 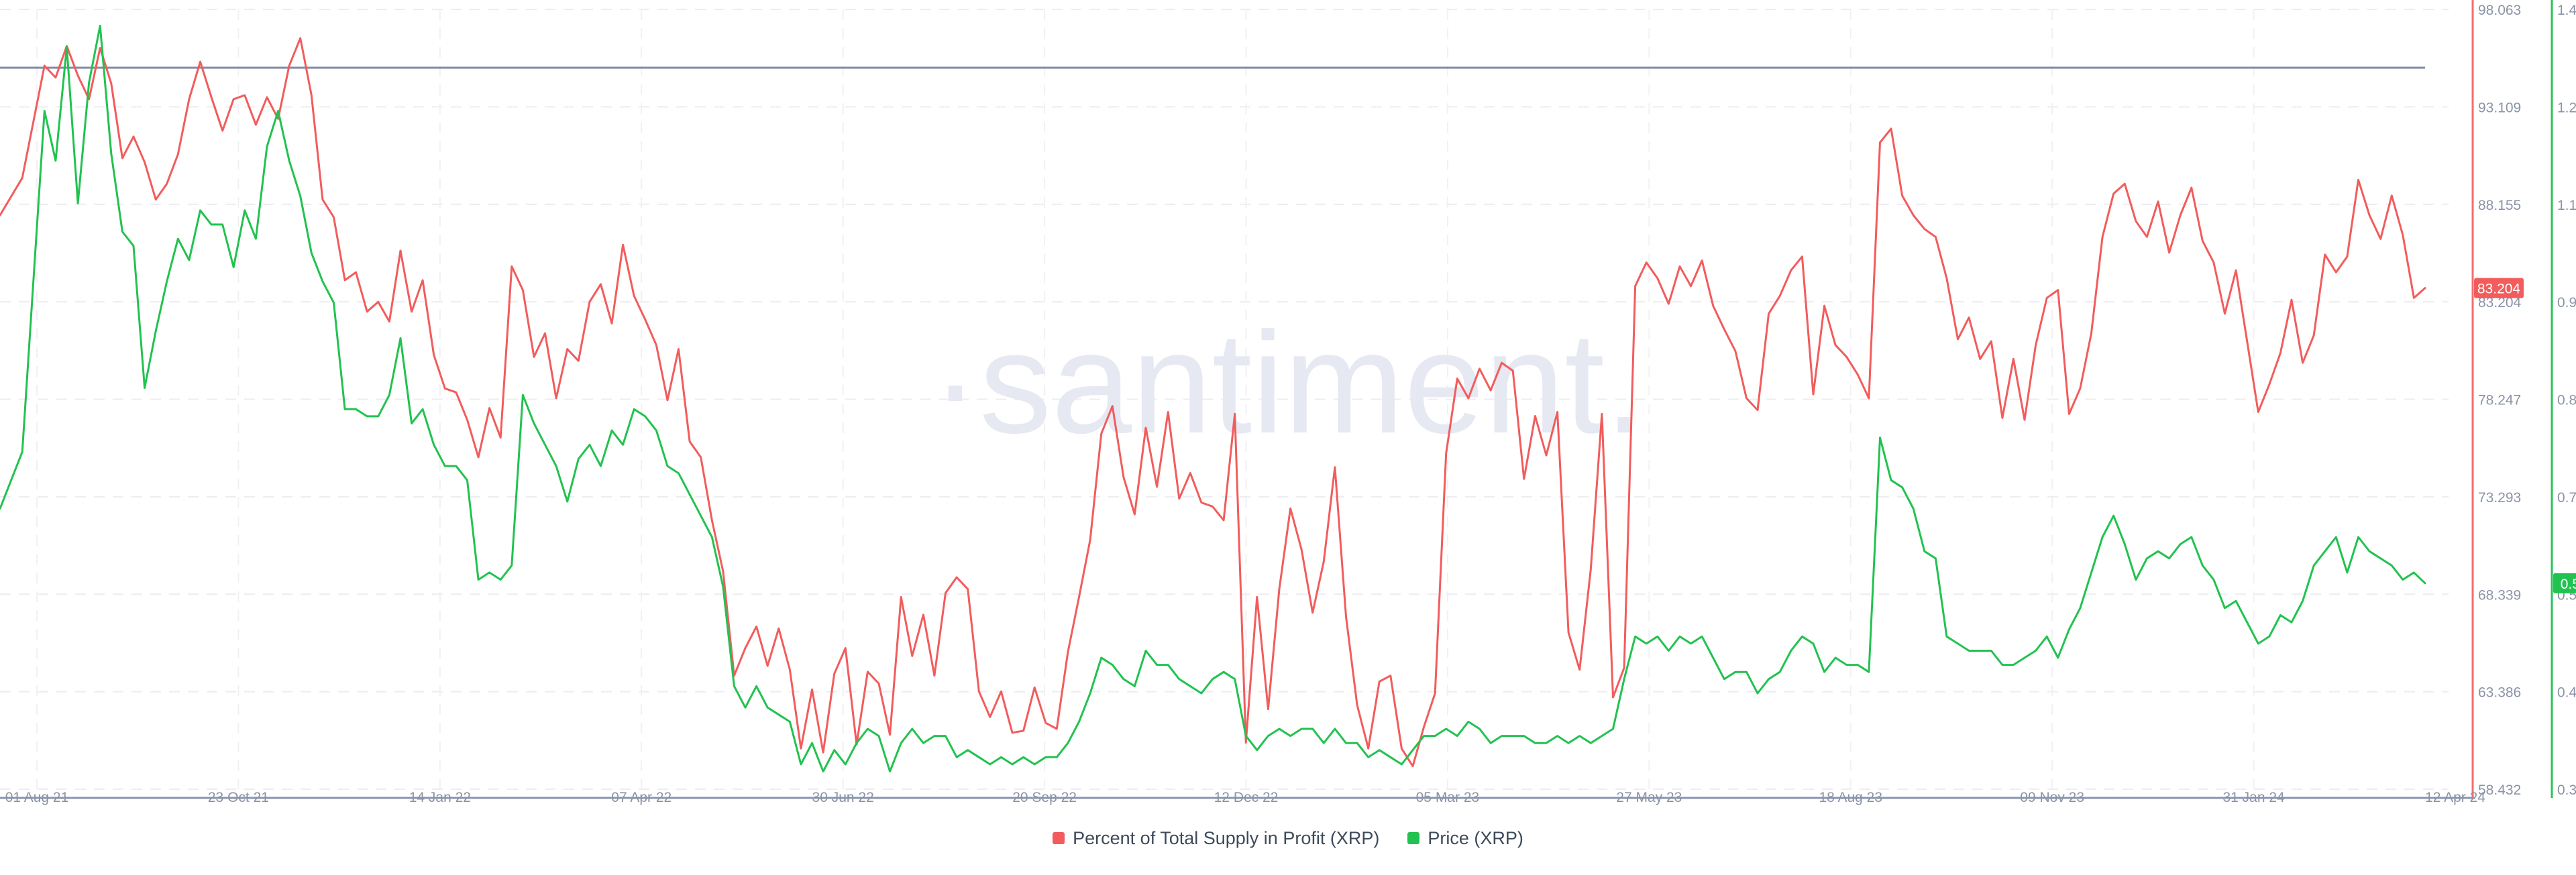 What do you see at coordinates (2568, 584) in the screenshot?
I see `last-value-label: 0.595` at bounding box center [2568, 584].